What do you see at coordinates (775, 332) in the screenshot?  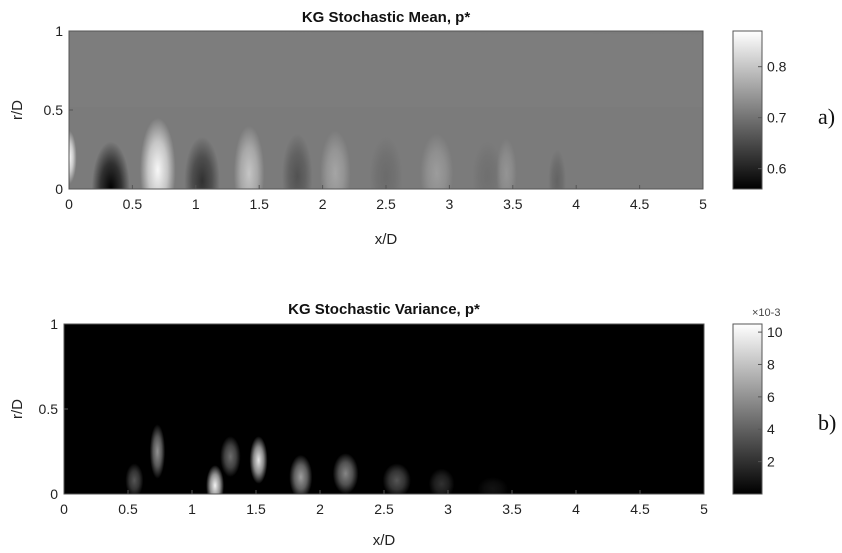 I see `panel-variance-colorbar-tick-label: 10` at bounding box center [775, 332].